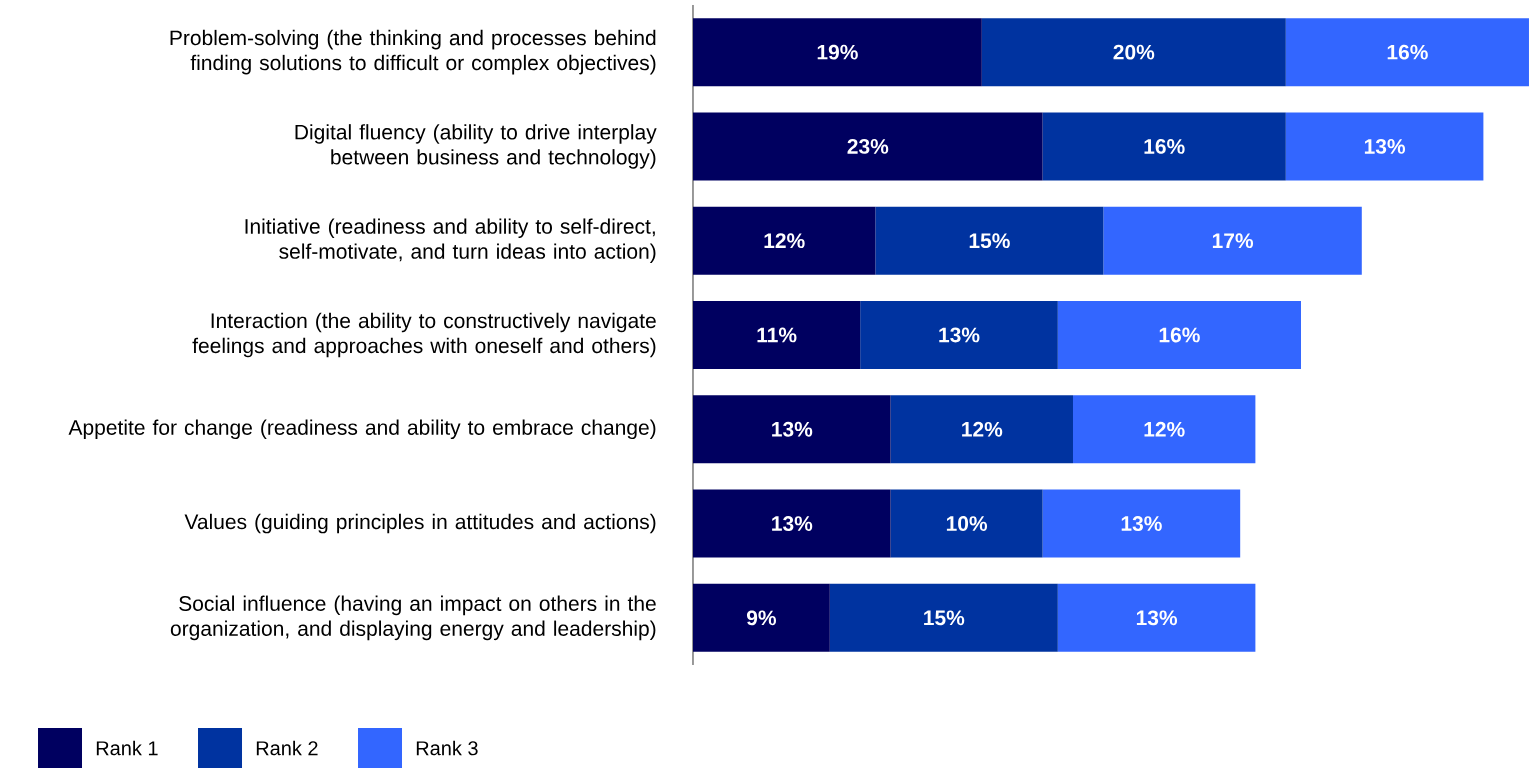  What do you see at coordinates (450, 240) in the screenshot?
I see `y-tick-label: Initiative (readiness and ability to self-direct, self-motivate, and turn ideas into action)` at bounding box center [450, 240].